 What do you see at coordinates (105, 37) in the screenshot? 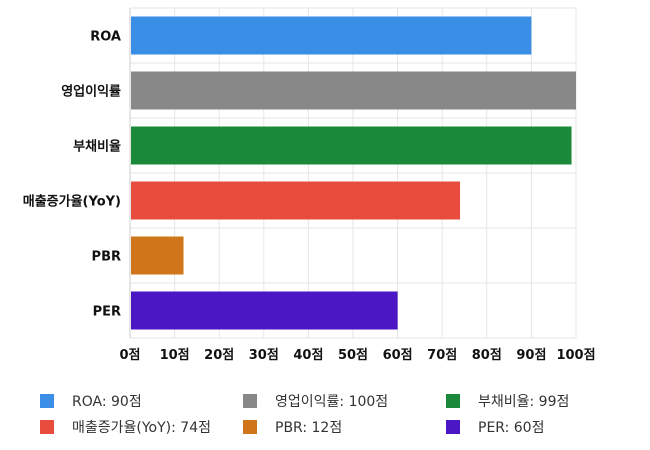
I see `category-label: ROA` at bounding box center [105, 37].